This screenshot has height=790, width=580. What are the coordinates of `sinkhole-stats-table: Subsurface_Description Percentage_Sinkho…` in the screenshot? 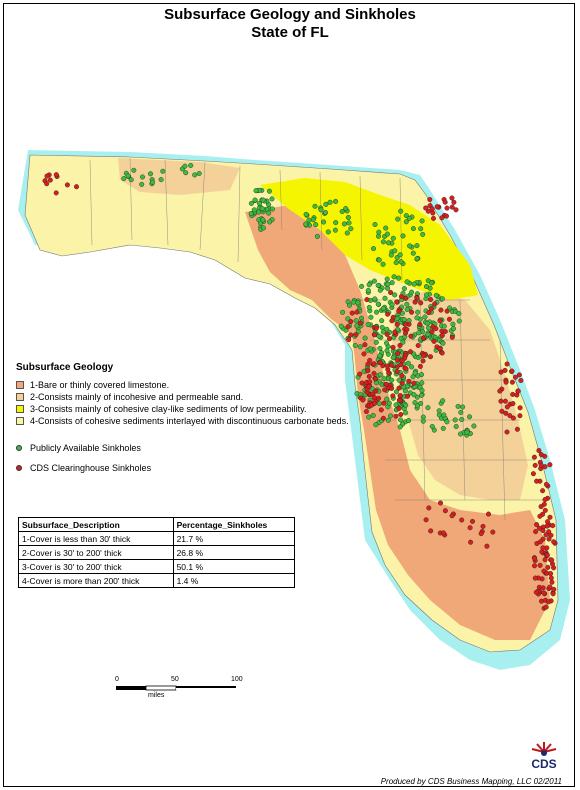 It's located at (157, 552).